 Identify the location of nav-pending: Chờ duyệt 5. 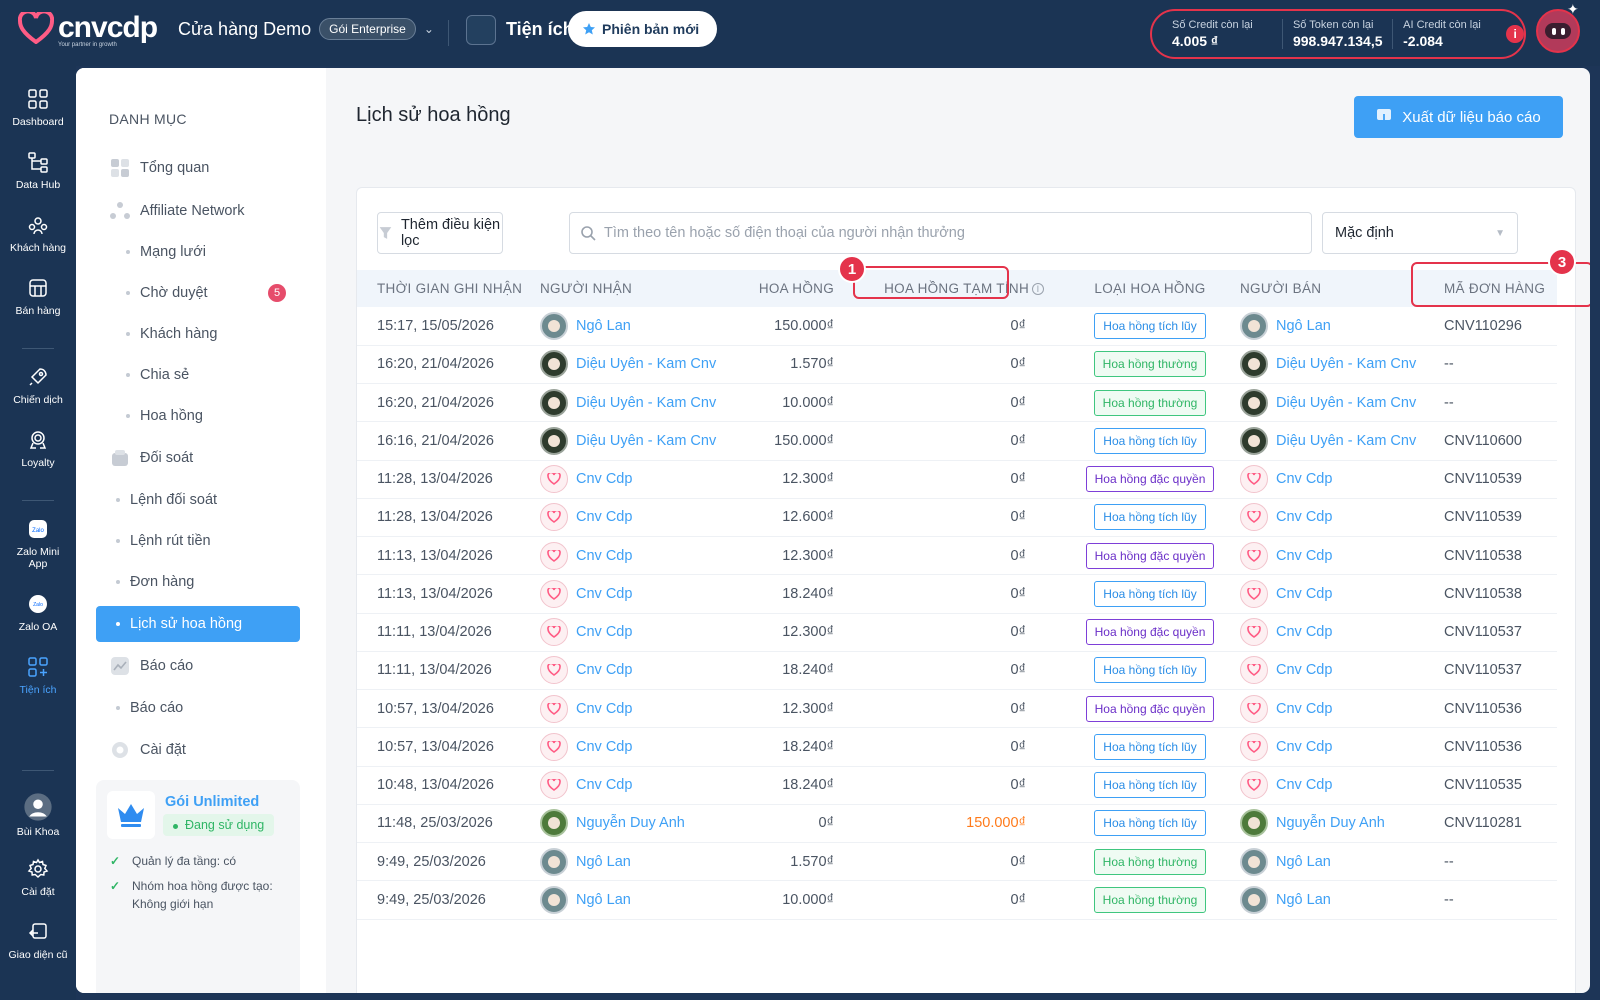
(198, 293).